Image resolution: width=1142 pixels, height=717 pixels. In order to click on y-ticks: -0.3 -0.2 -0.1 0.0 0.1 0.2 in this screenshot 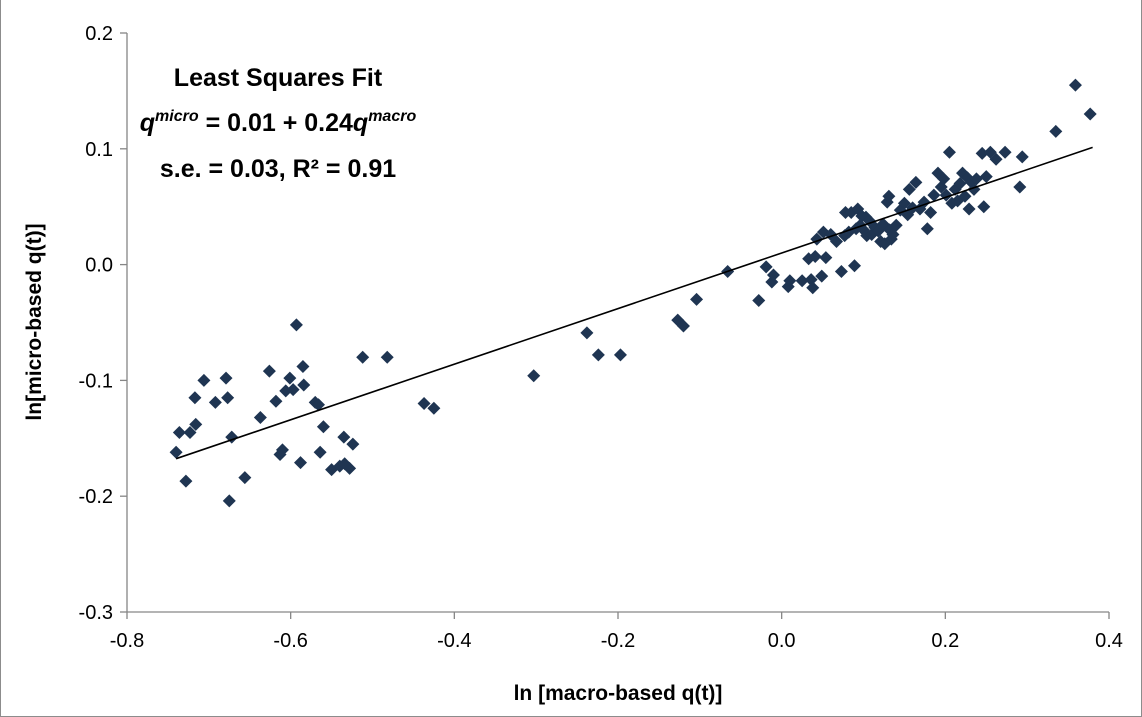, I will do `click(103, 323)`.